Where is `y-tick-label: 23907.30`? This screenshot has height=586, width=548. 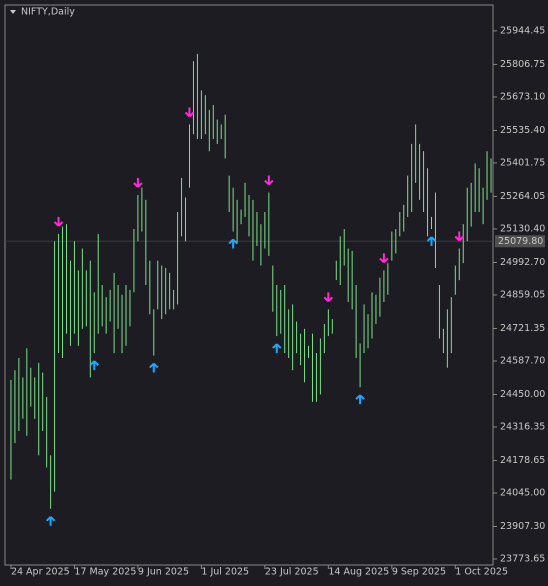
y-tick-label: 23907.30 is located at coordinates (522, 526).